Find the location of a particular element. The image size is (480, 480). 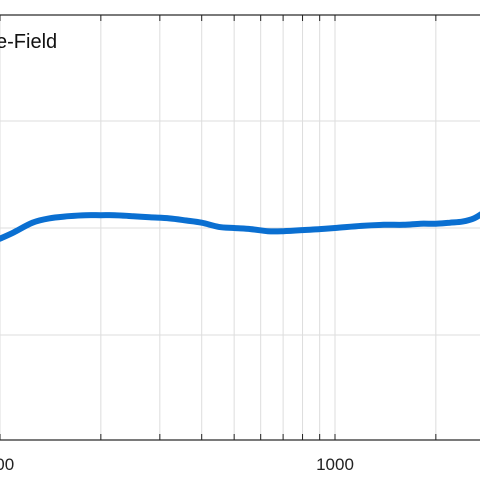

x-tick-label: 1000 is located at coordinates (335, 464).